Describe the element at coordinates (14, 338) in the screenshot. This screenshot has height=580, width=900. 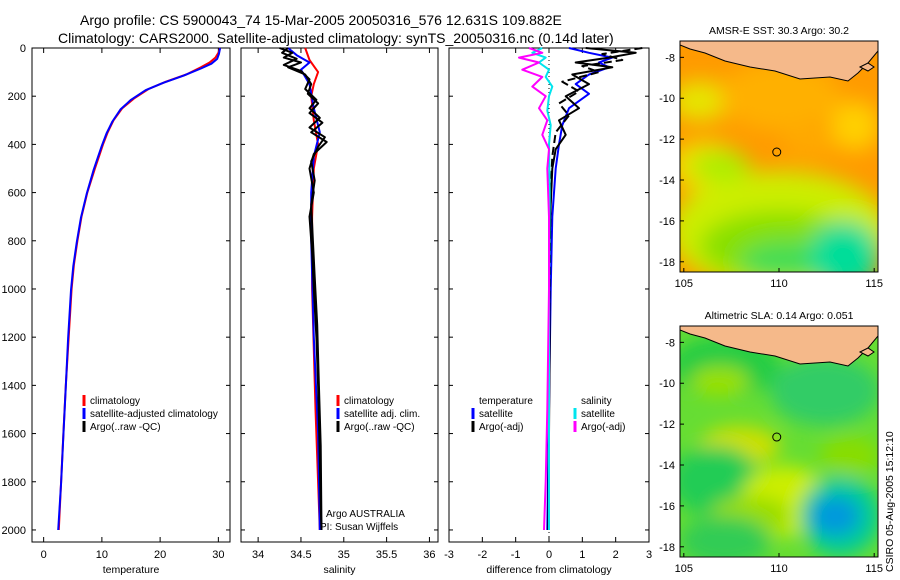
I see `depth-ytick-label: 1200` at that location.